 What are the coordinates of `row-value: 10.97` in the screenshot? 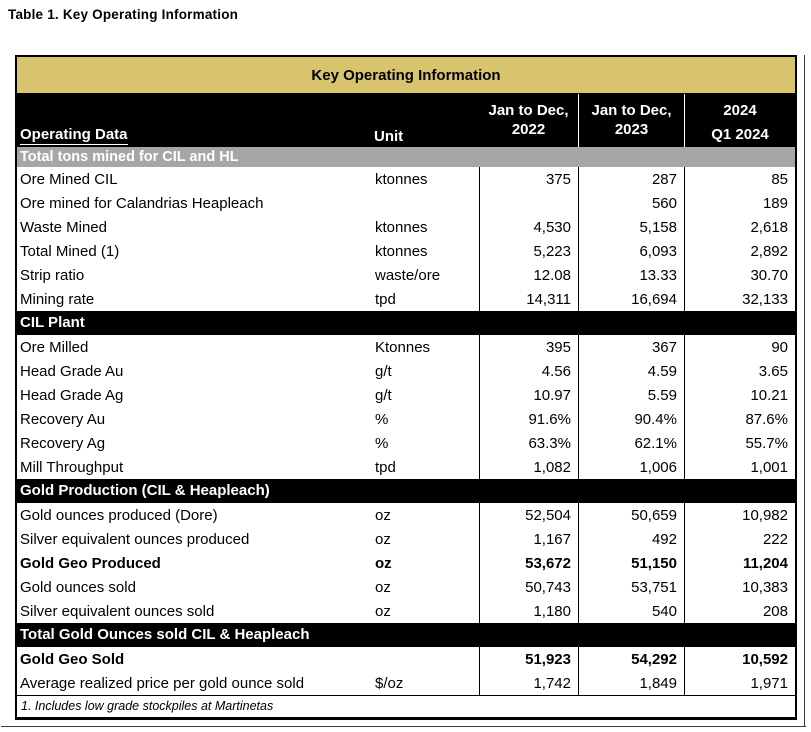 It's located at (528, 395).